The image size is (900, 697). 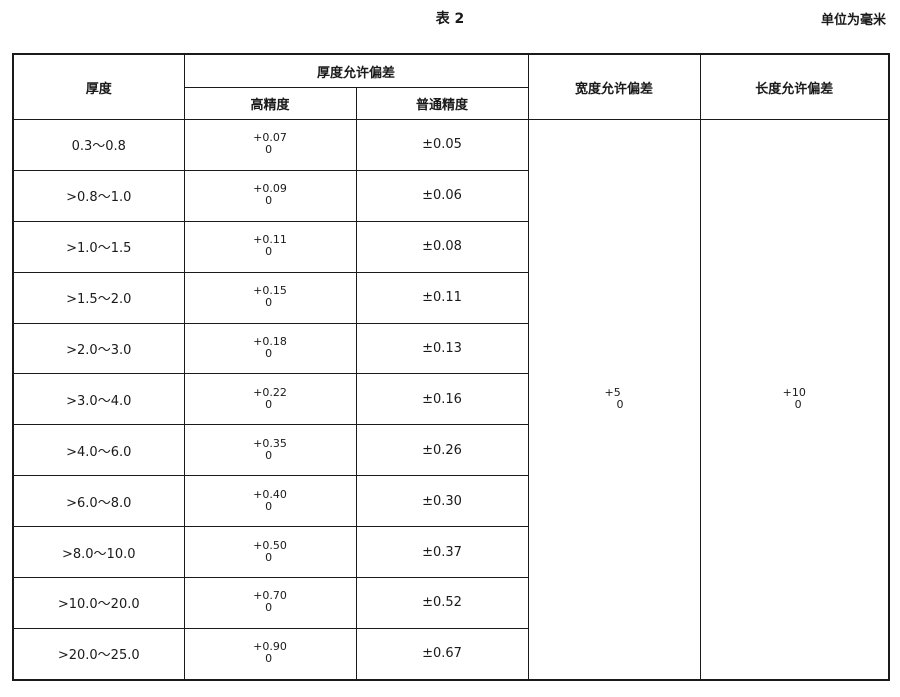 What do you see at coordinates (442, 348) in the screenshot?
I see `normal-precision-cell: ±0.13` at bounding box center [442, 348].